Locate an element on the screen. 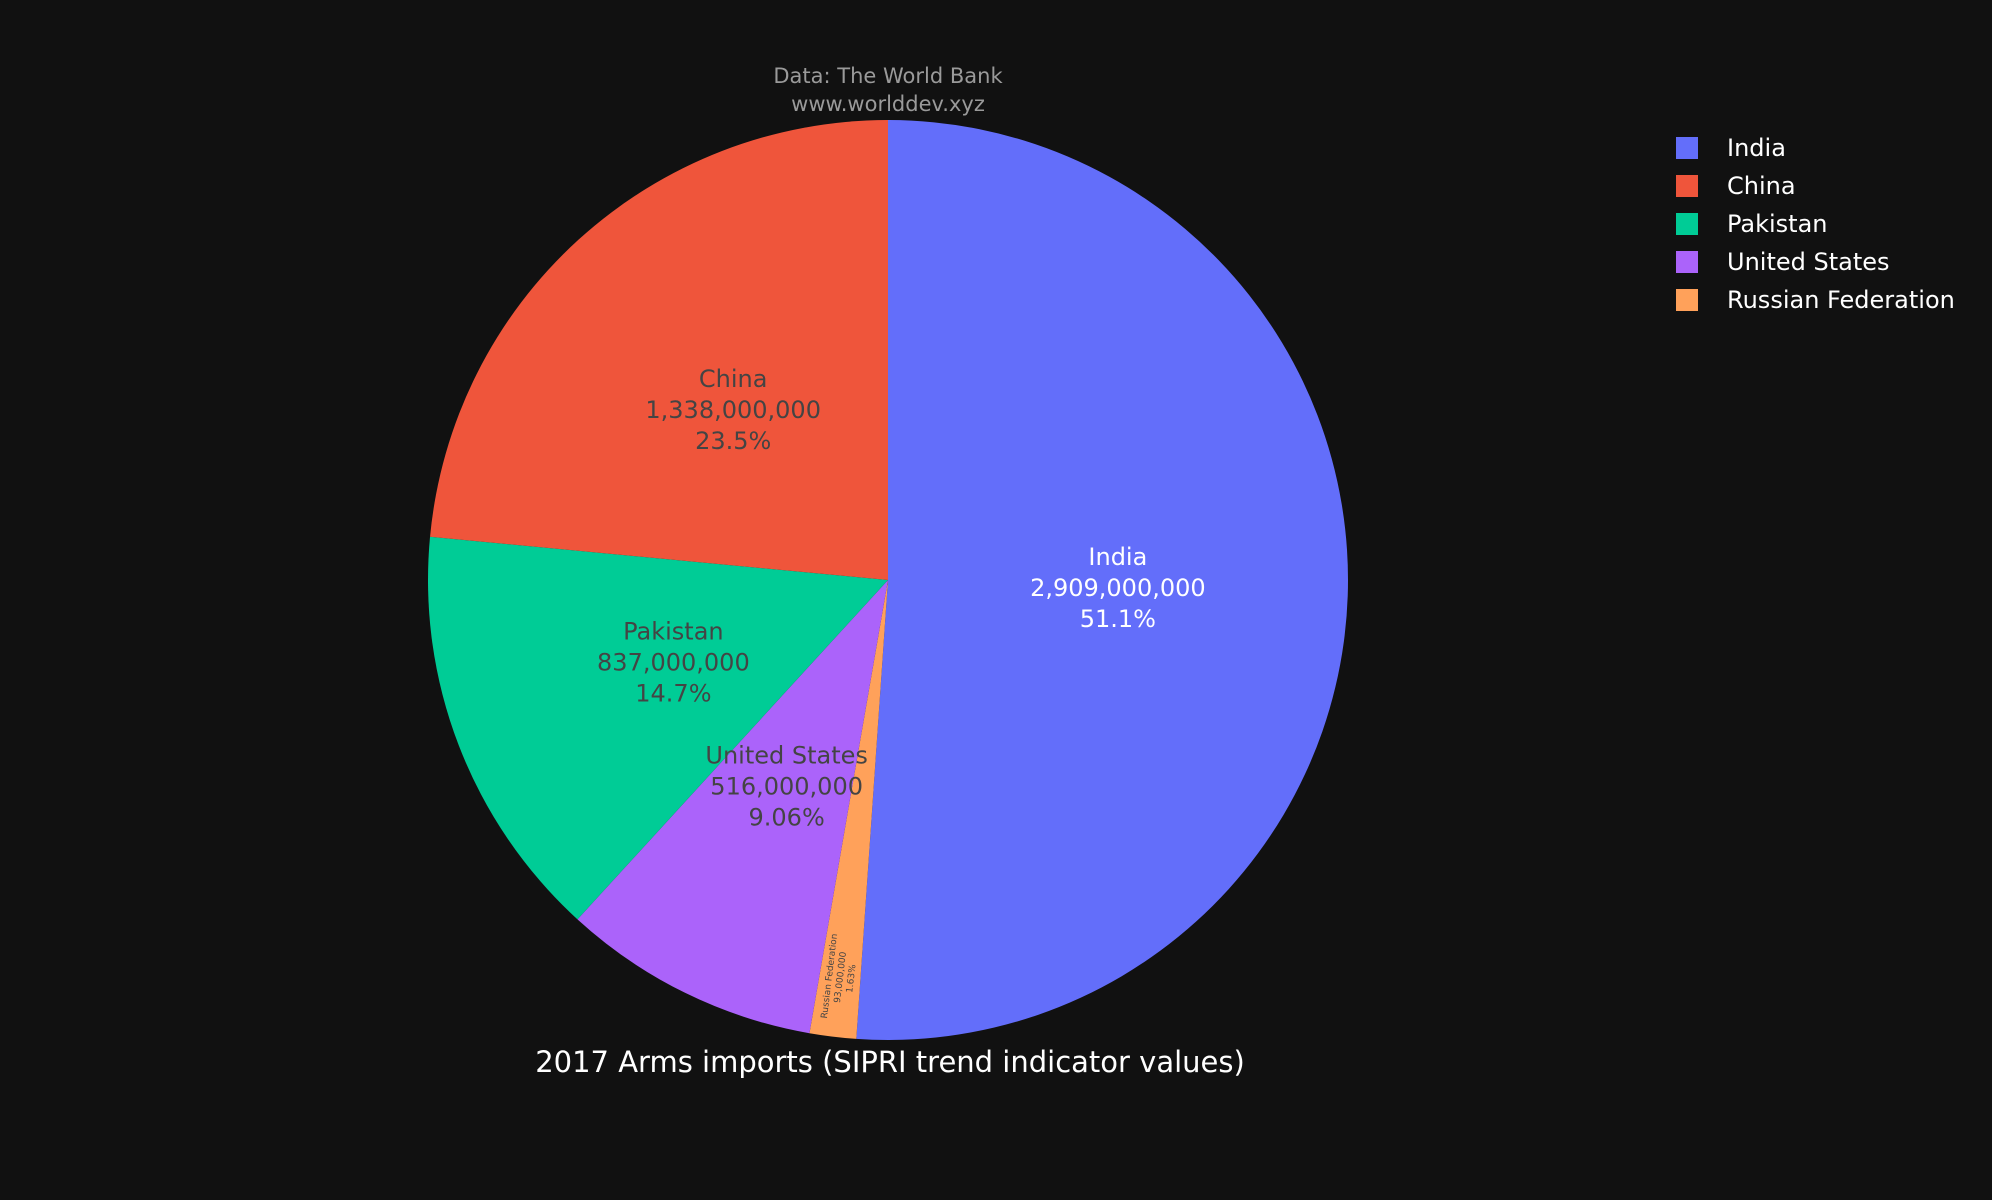 The image size is (1992, 1200). legend-swatch-pakistan is located at coordinates (1687, 224).